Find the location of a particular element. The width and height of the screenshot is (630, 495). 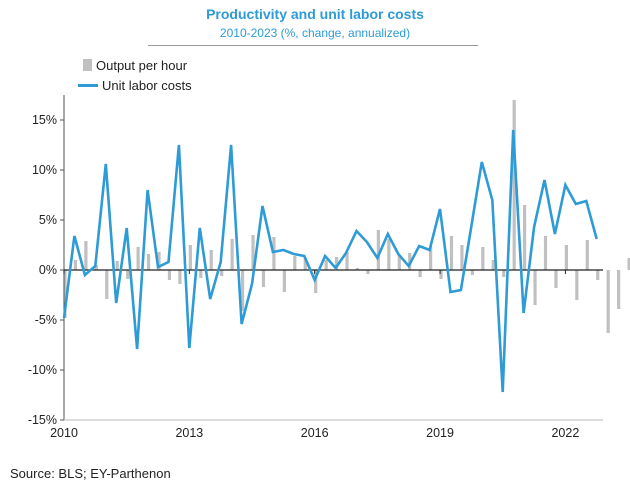

legend-label-ulc: Unit labor costs is located at coordinates (147, 85).